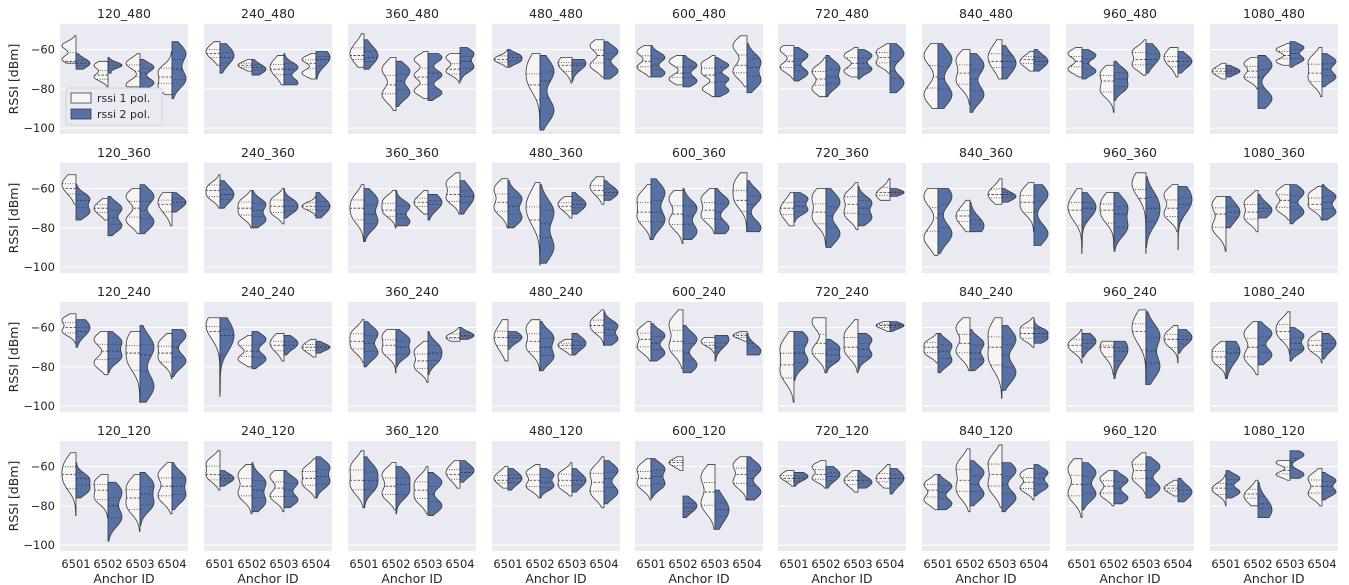 This screenshot has height=585, width=1349. Describe the element at coordinates (43, 367) in the screenshot. I see `y-tick-label: −80` at that location.